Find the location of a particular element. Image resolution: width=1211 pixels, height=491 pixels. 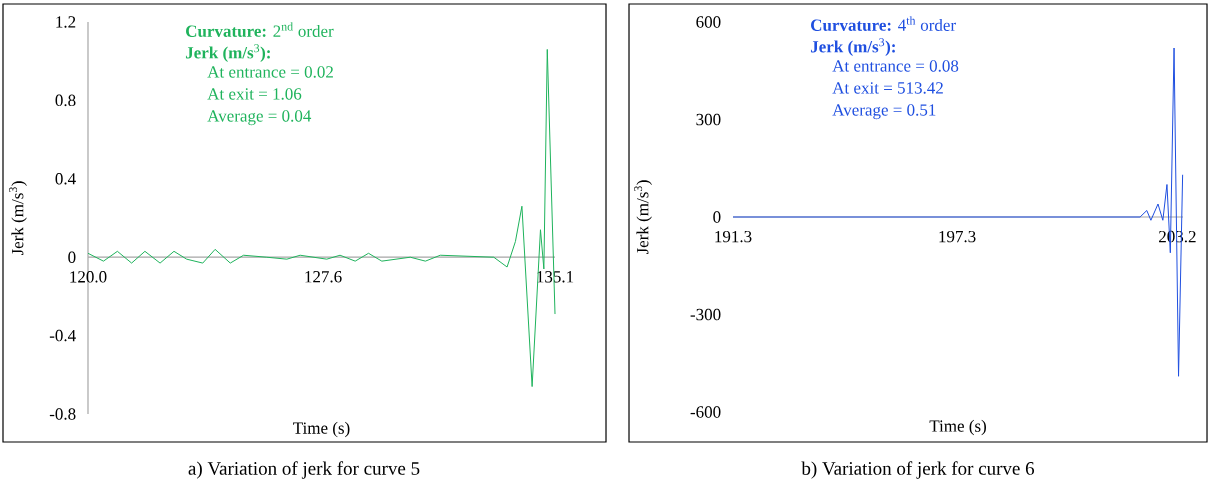

x-tick-label: 127.6 is located at coordinates (323, 277).